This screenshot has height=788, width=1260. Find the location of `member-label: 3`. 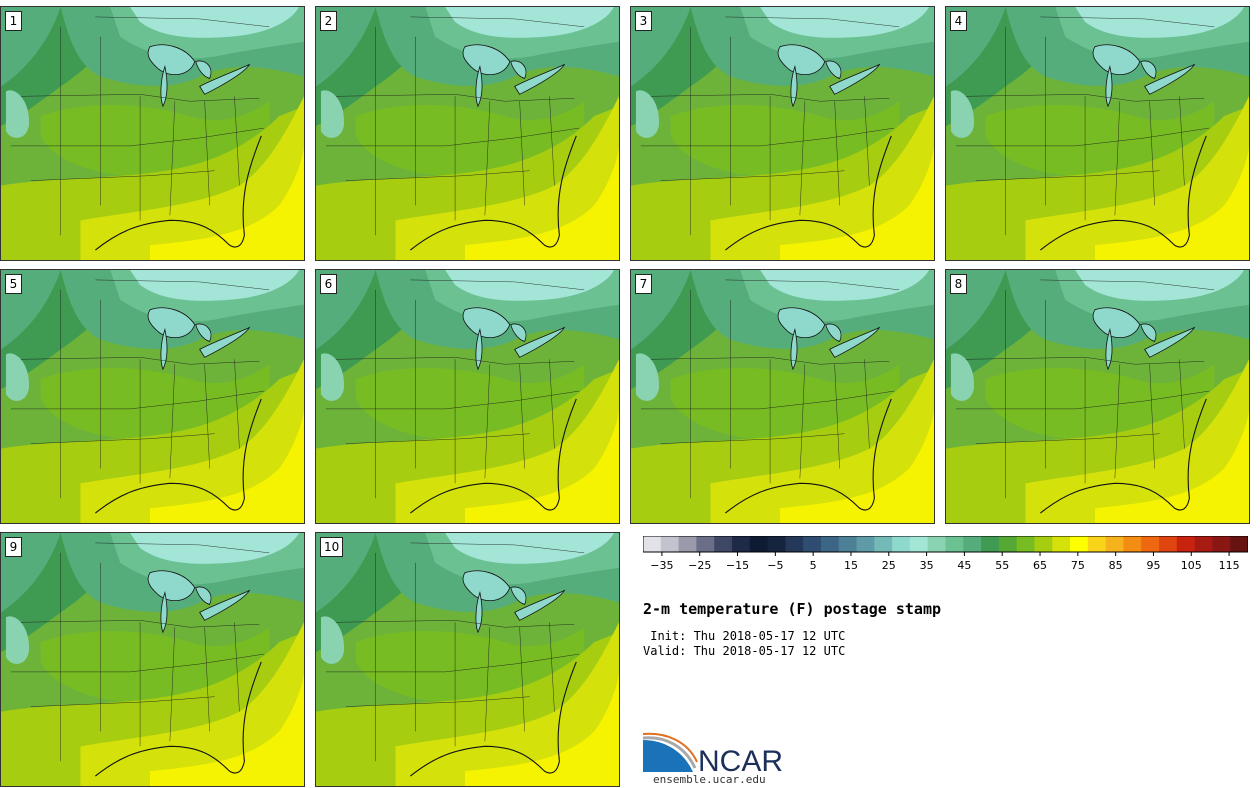

member-label: 3 is located at coordinates (643, 21).